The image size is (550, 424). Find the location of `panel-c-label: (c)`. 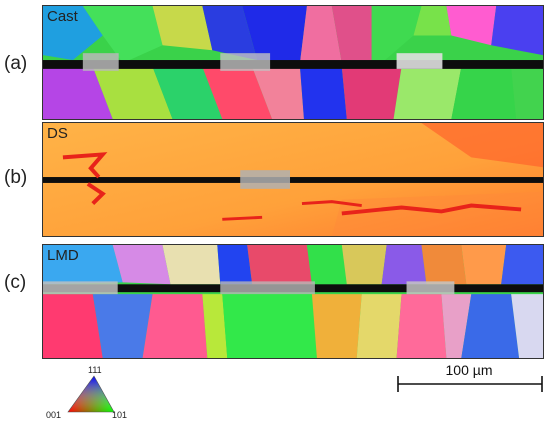

panel-c-label: (c) is located at coordinates (15, 282).